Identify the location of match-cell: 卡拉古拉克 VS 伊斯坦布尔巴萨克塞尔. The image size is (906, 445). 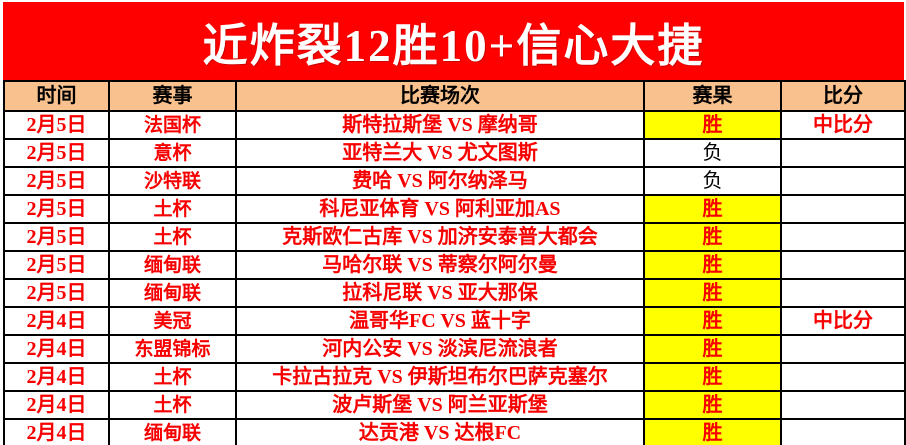
(440, 377).